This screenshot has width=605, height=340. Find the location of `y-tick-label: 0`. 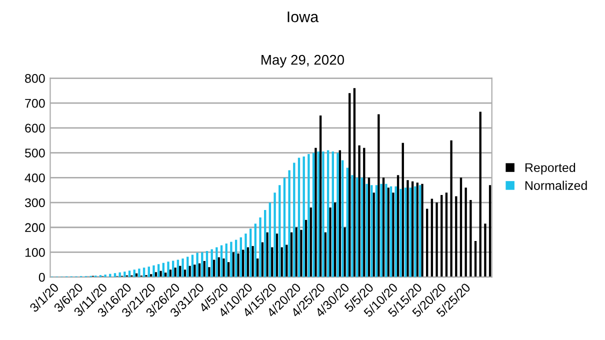

y-tick-label: 0 is located at coordinates (41, 277).